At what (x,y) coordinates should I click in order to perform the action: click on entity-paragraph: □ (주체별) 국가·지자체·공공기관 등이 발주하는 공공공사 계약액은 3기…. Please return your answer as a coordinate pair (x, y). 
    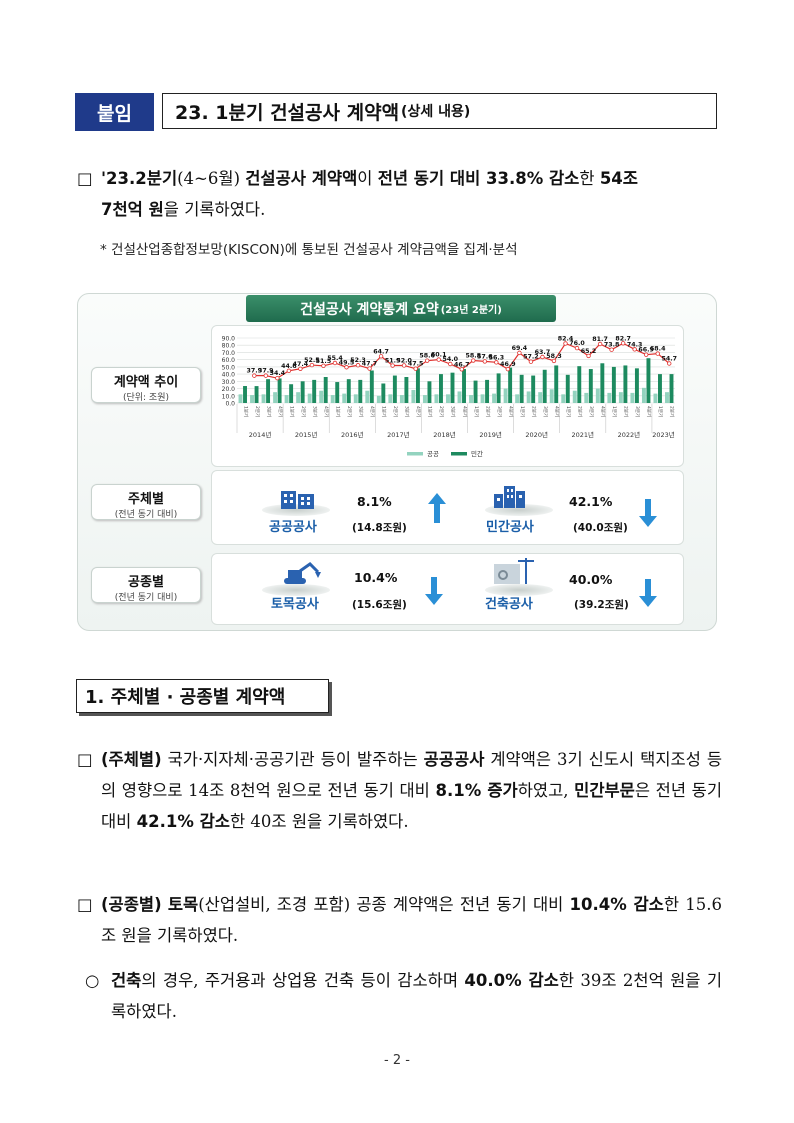
    Looking at the image, I should click on (399, 790).